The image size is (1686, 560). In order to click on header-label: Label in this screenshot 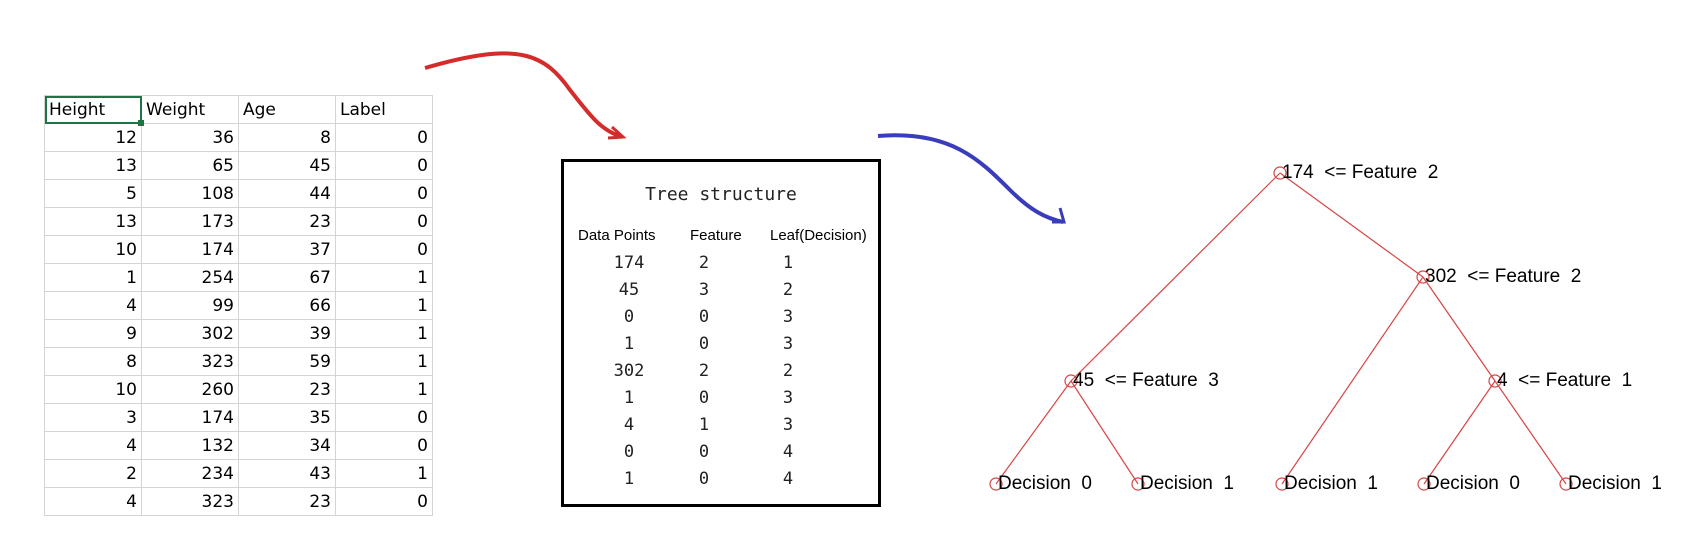, I will do `click(384, 109)`.